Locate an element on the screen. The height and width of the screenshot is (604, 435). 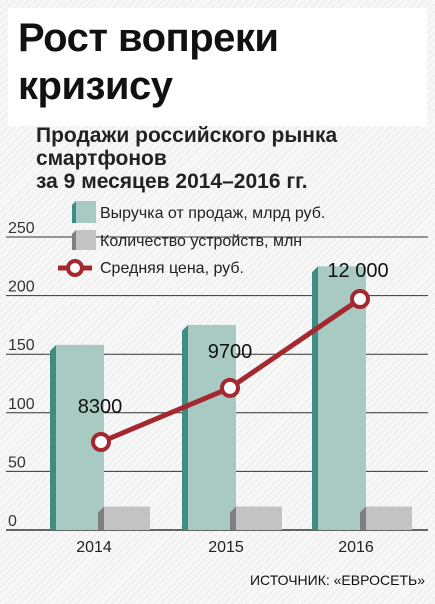
subtitle-line-3: за 9 месяцев 2014–2016 гг. is located at coordinates (172, 181).